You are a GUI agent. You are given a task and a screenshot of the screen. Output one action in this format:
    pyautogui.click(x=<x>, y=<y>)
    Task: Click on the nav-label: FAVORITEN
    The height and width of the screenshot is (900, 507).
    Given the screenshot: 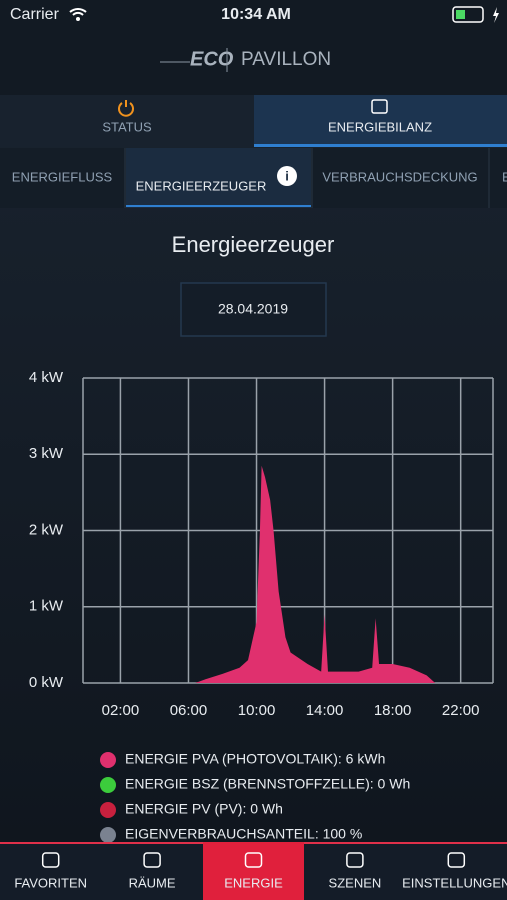 What is the action you would take?
    pyautogui.click(x=50, y=882)
    